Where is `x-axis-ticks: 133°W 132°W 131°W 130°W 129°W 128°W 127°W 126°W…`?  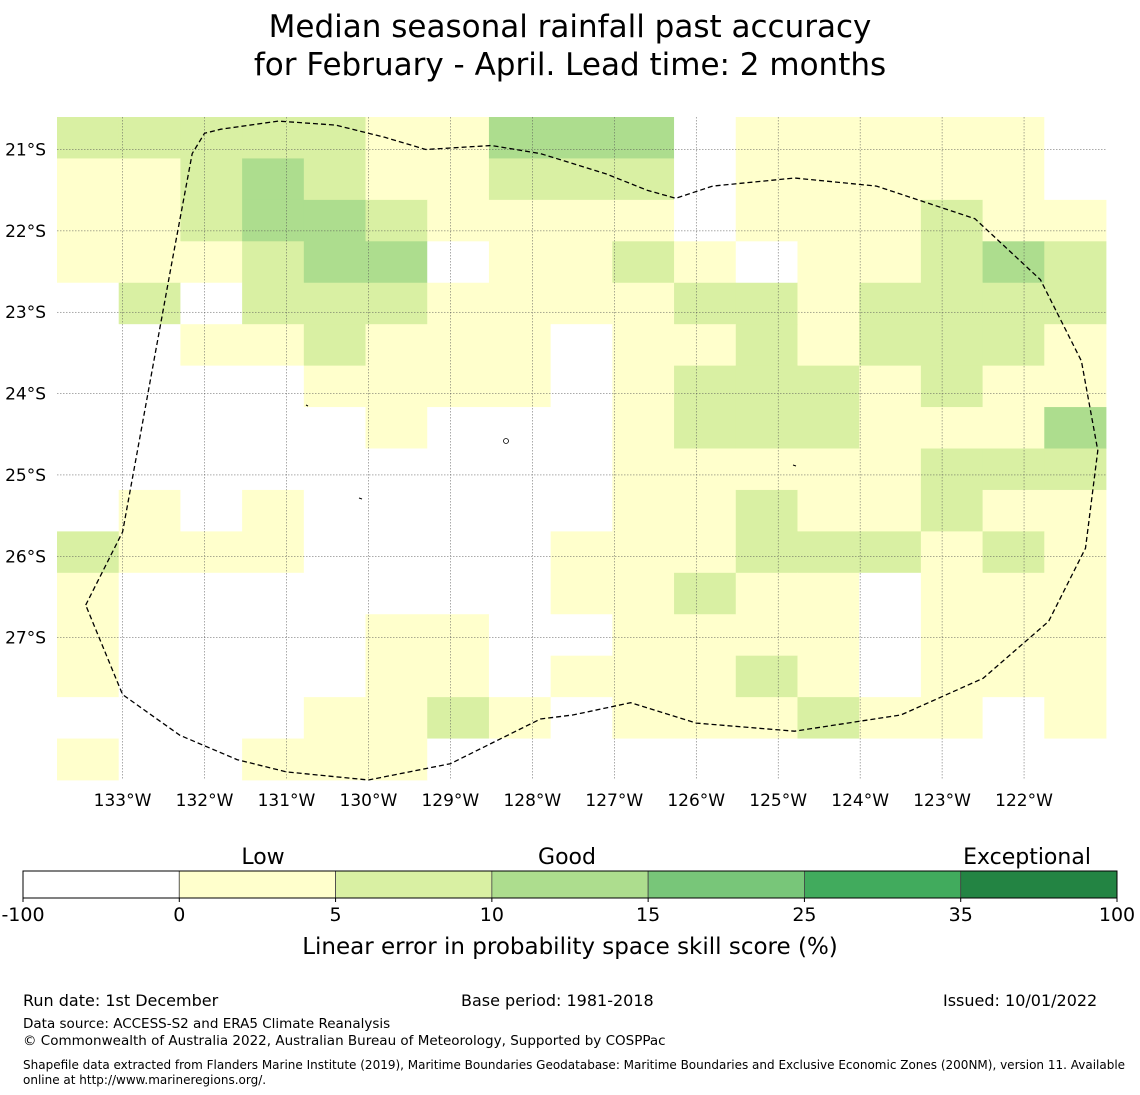 x-axis-ticks: 133°W 132°W 131°W 130°W 129°W 128°W 127°W 126°W… is located at coordinates (573, 801).